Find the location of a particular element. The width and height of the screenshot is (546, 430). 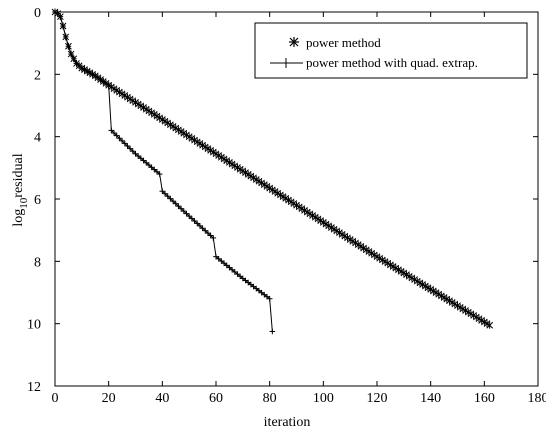

legend-label-power-method: power method is located at coordinates (343, 42).